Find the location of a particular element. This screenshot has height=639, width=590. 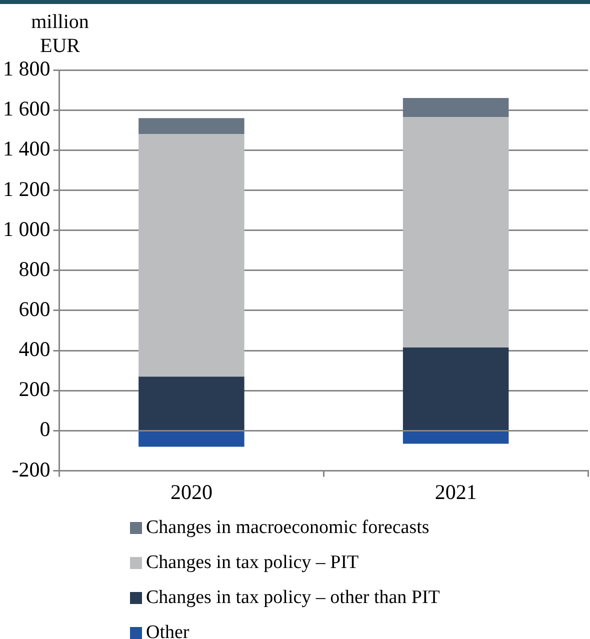

y-tick-label: 1 400 is located at coordinates (26, 148).